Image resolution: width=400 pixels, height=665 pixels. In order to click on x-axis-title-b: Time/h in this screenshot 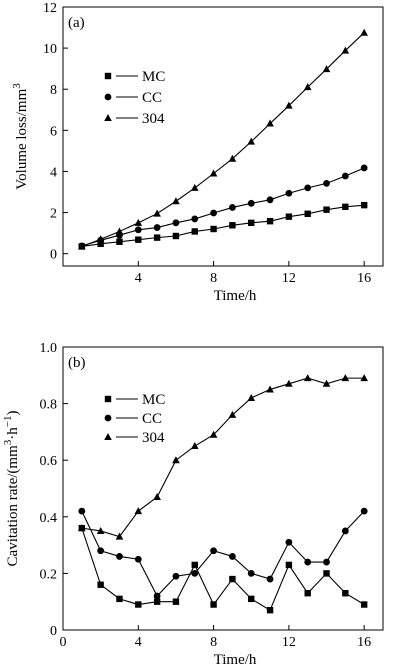, I will do `click(235, 658)`.